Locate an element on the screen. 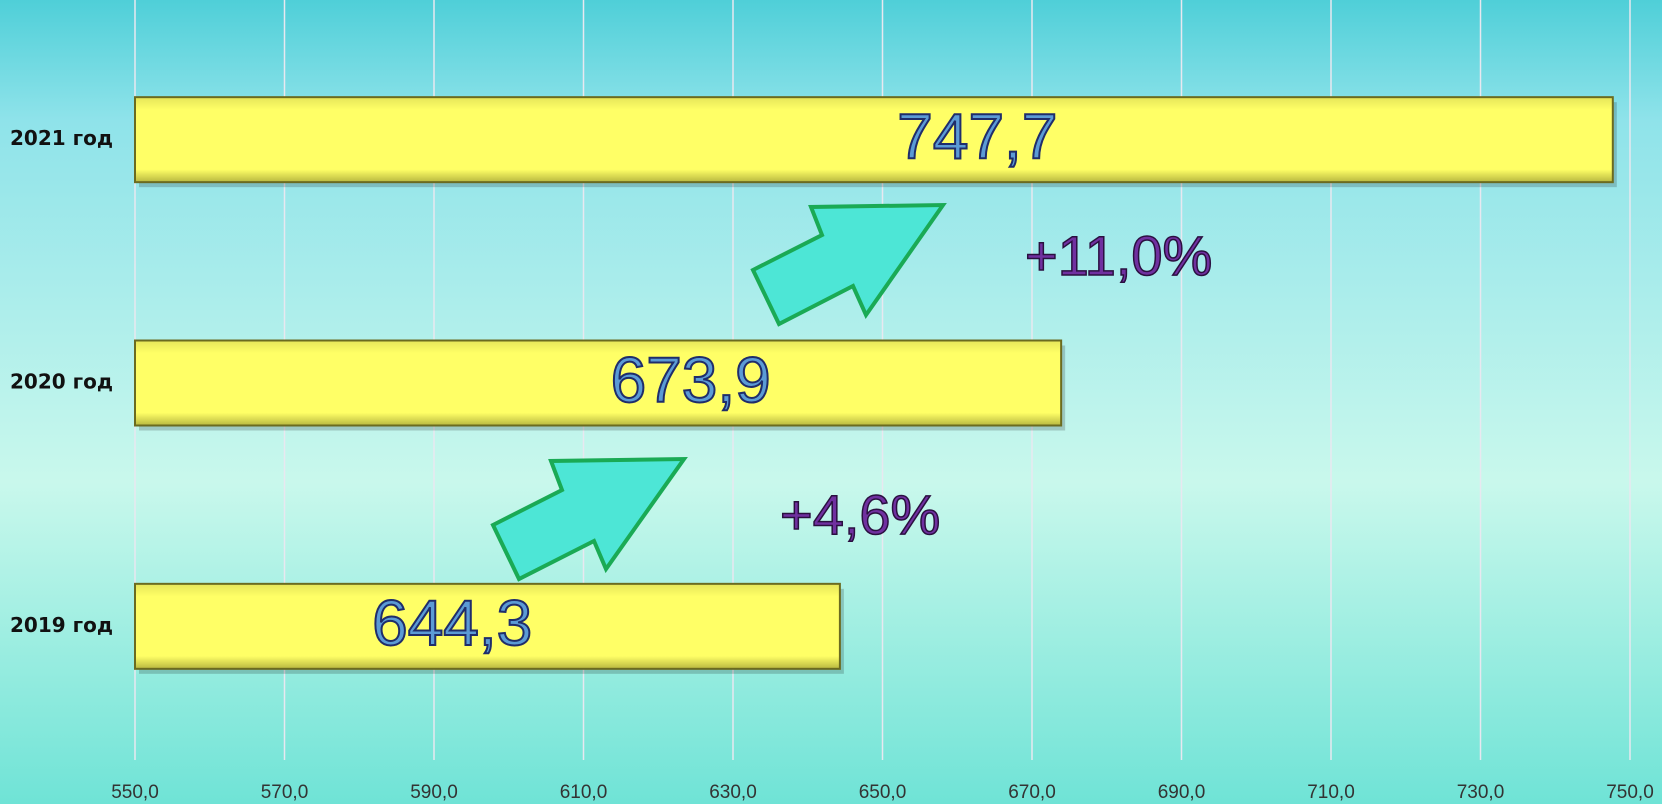 The image size is (1662, 804). x-tick-label: 650,0 is located at coordinates (883, 792).